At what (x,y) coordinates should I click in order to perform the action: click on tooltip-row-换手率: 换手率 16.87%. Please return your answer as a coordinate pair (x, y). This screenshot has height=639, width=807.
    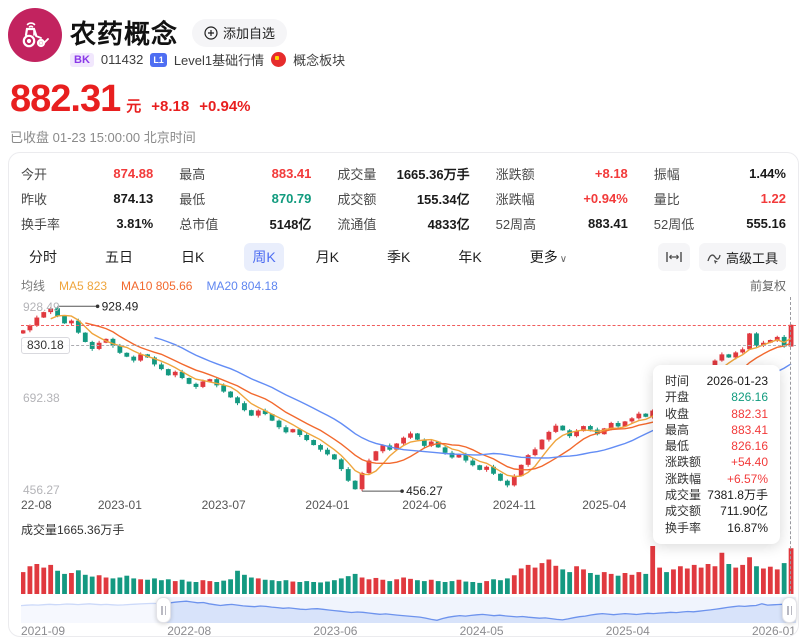
    Looking at the image, I should click on (716, 527).